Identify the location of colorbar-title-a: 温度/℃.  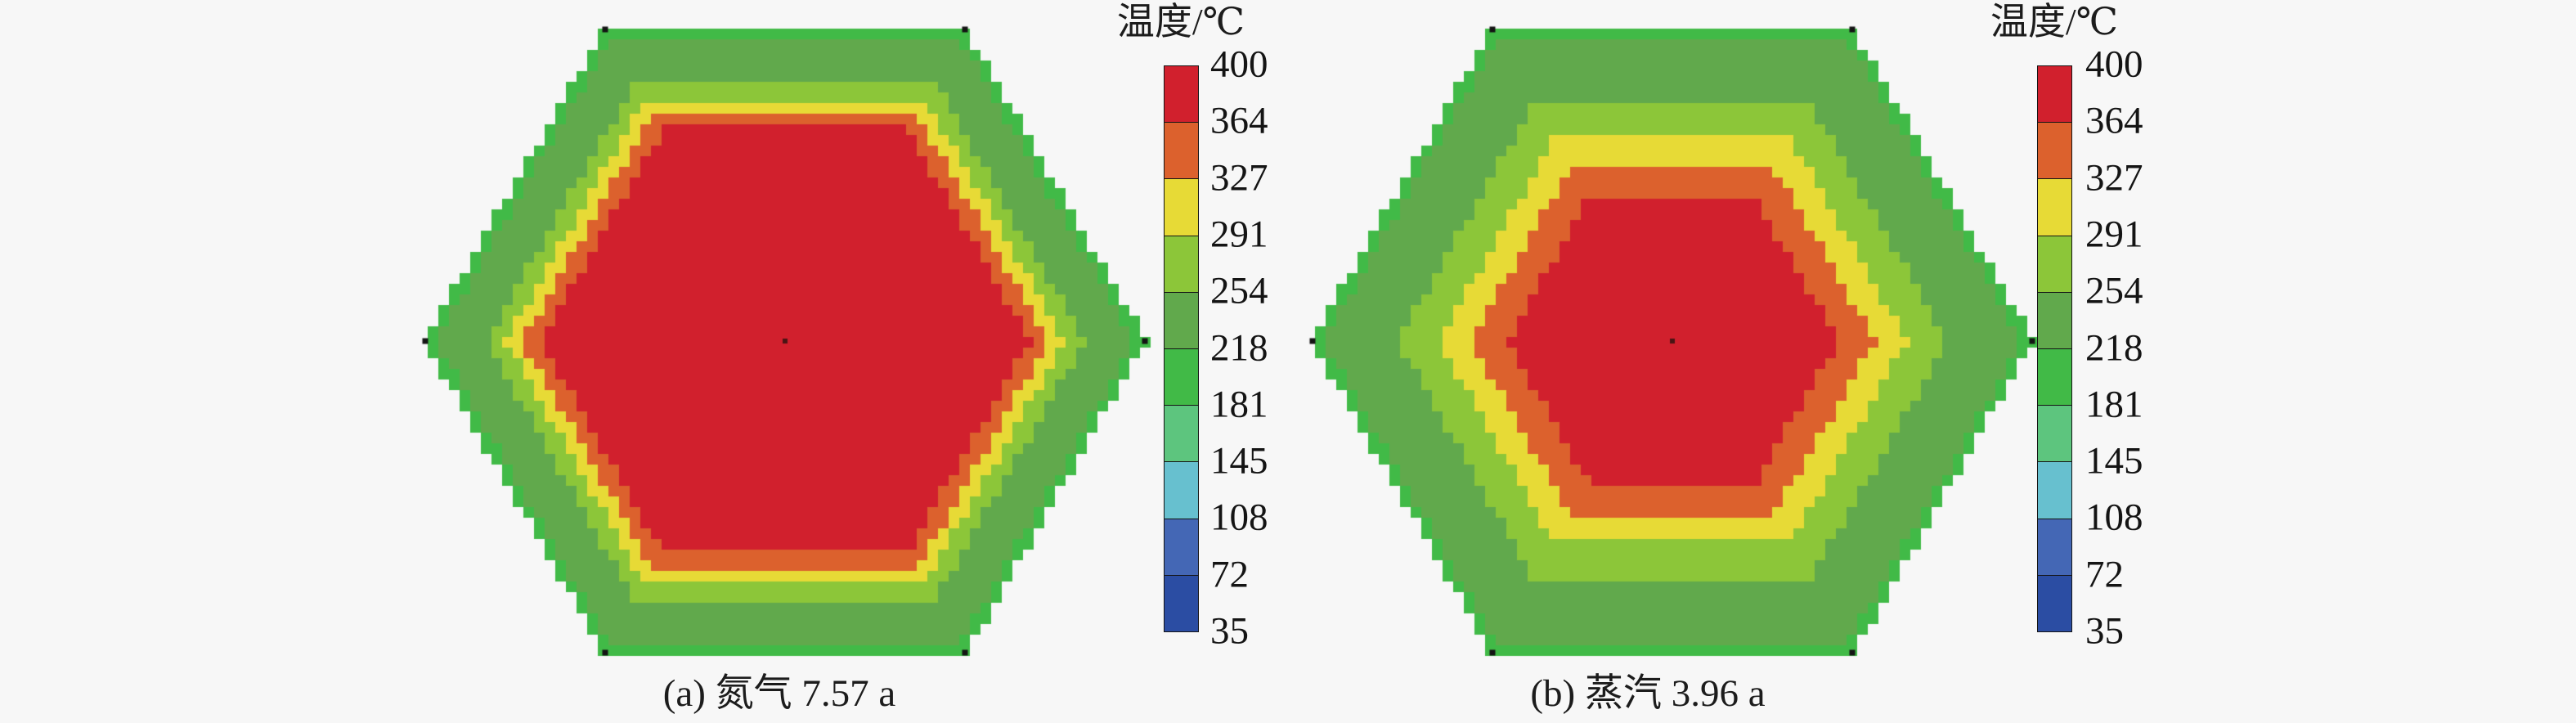
(1181, 22).